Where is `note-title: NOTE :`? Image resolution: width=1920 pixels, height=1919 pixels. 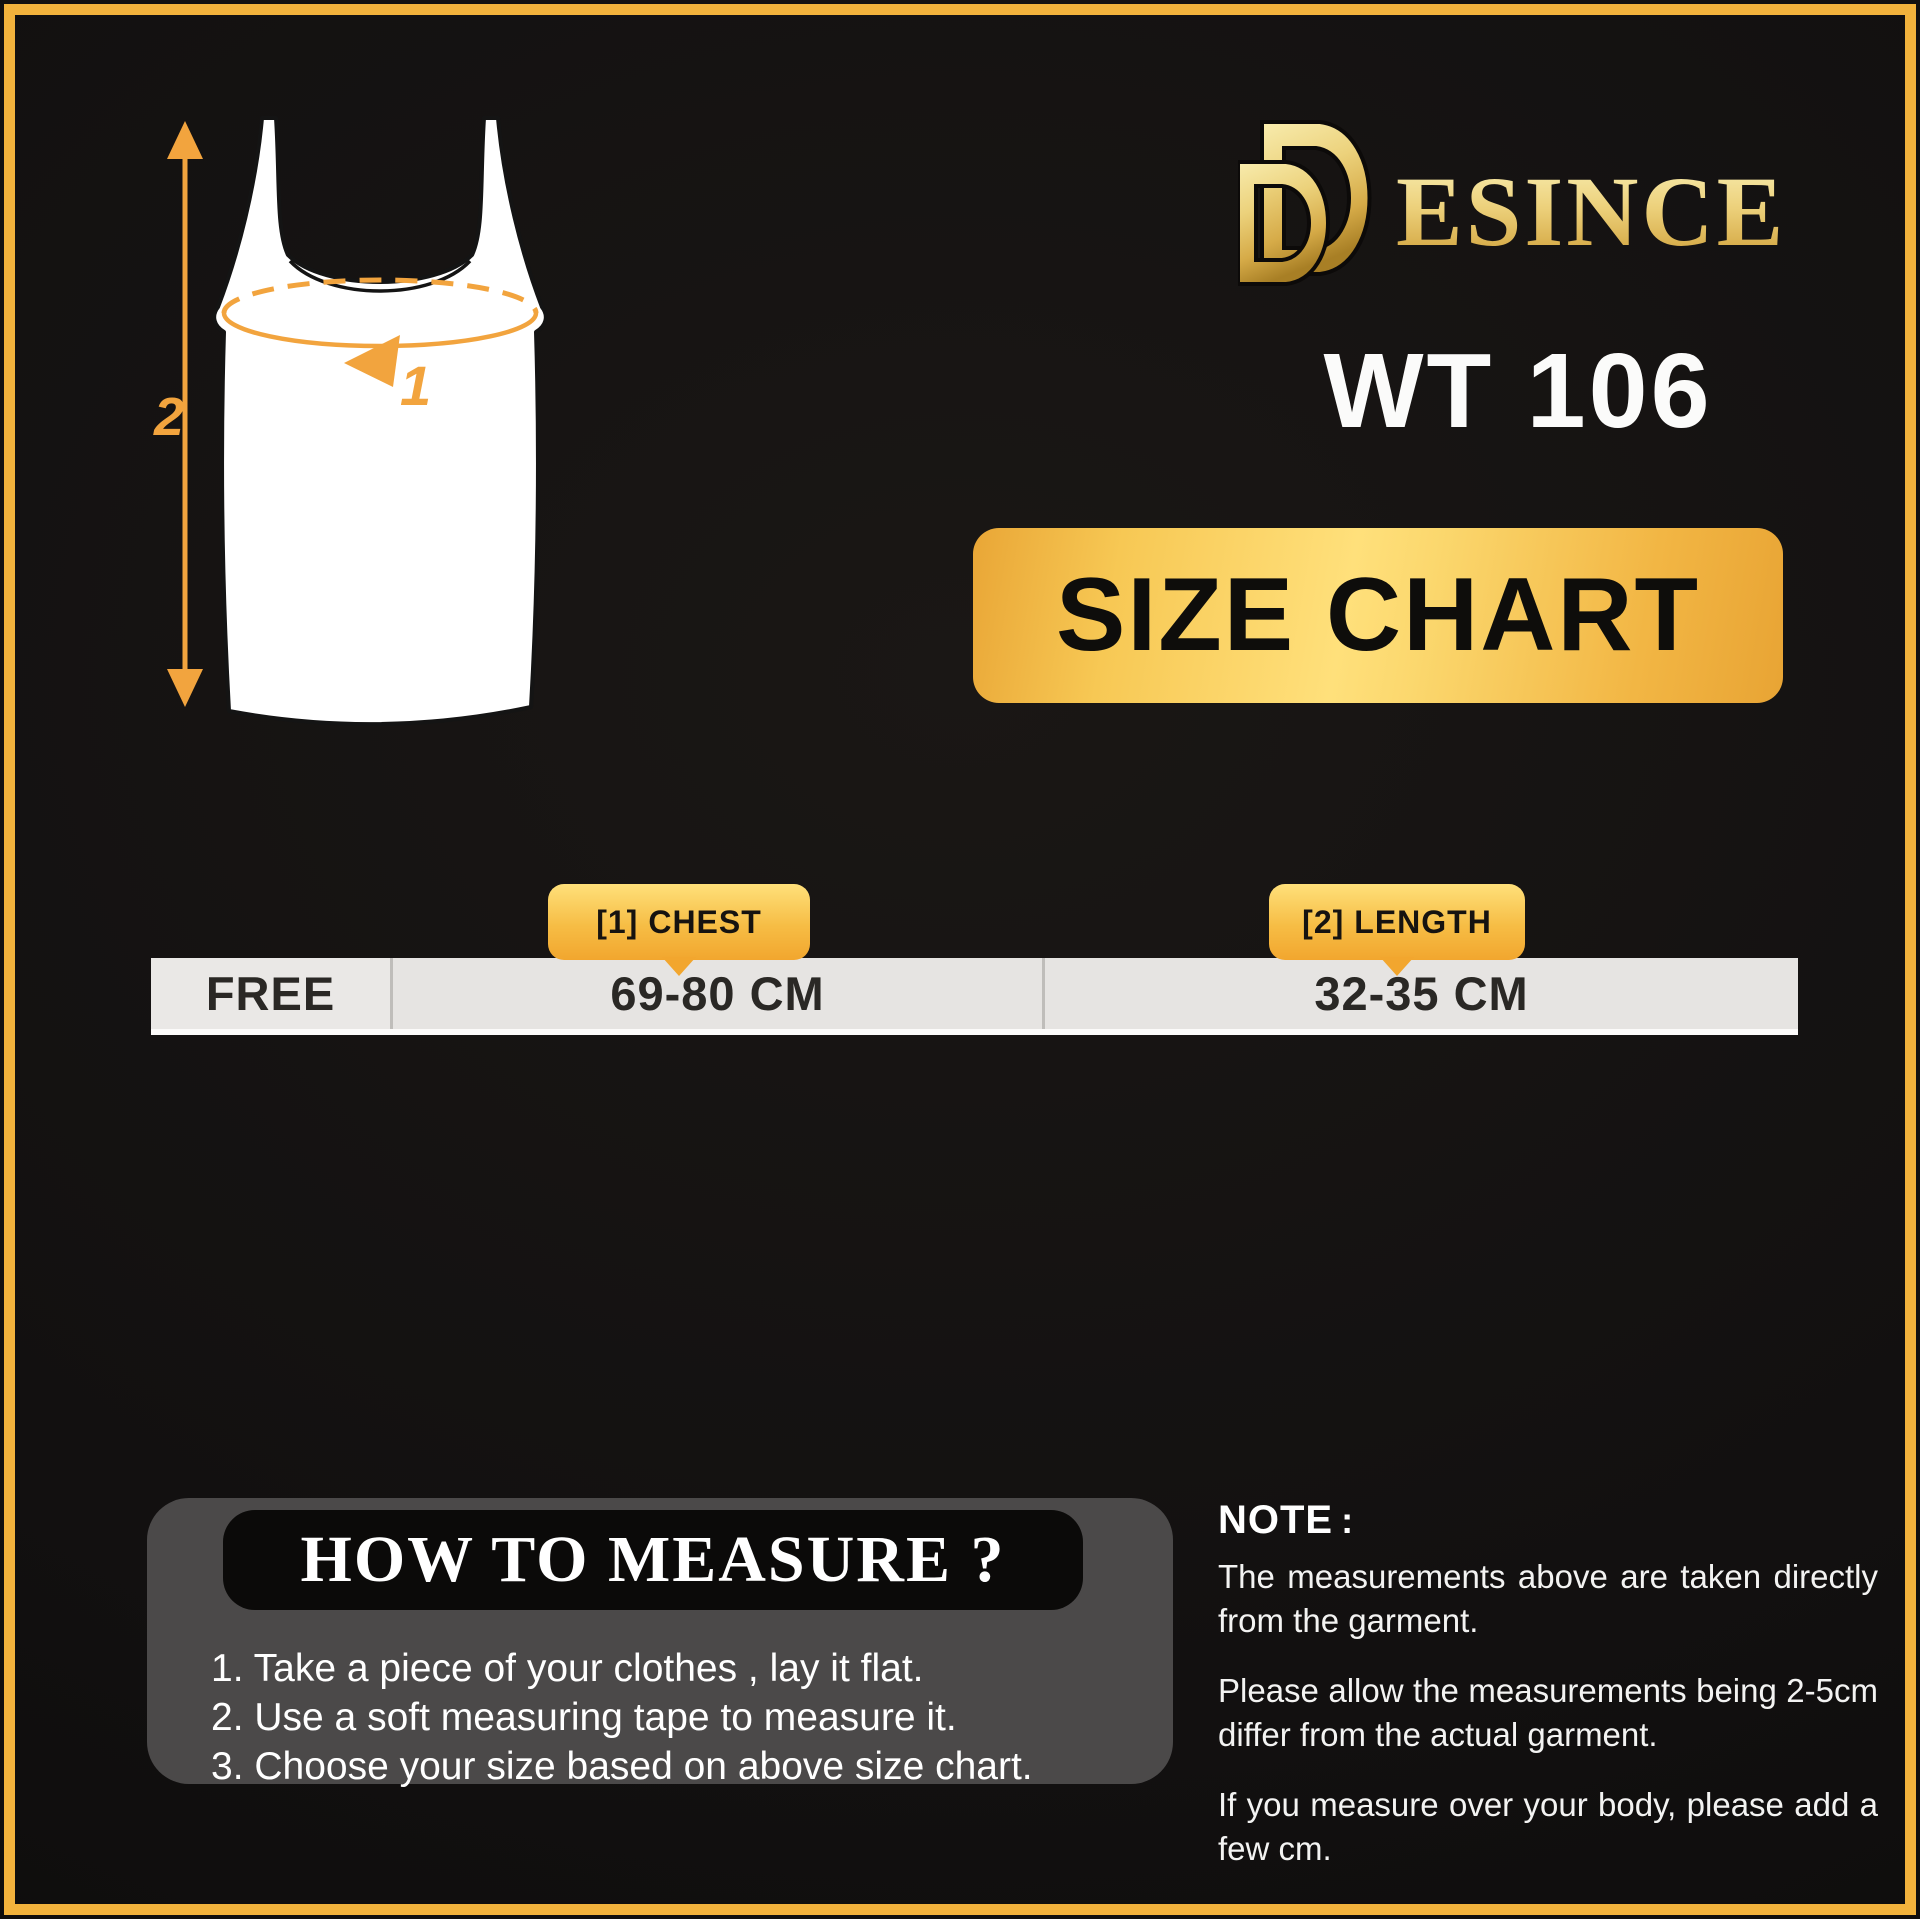
note-title: NOTE : is located at coordinates (1548, 1520).